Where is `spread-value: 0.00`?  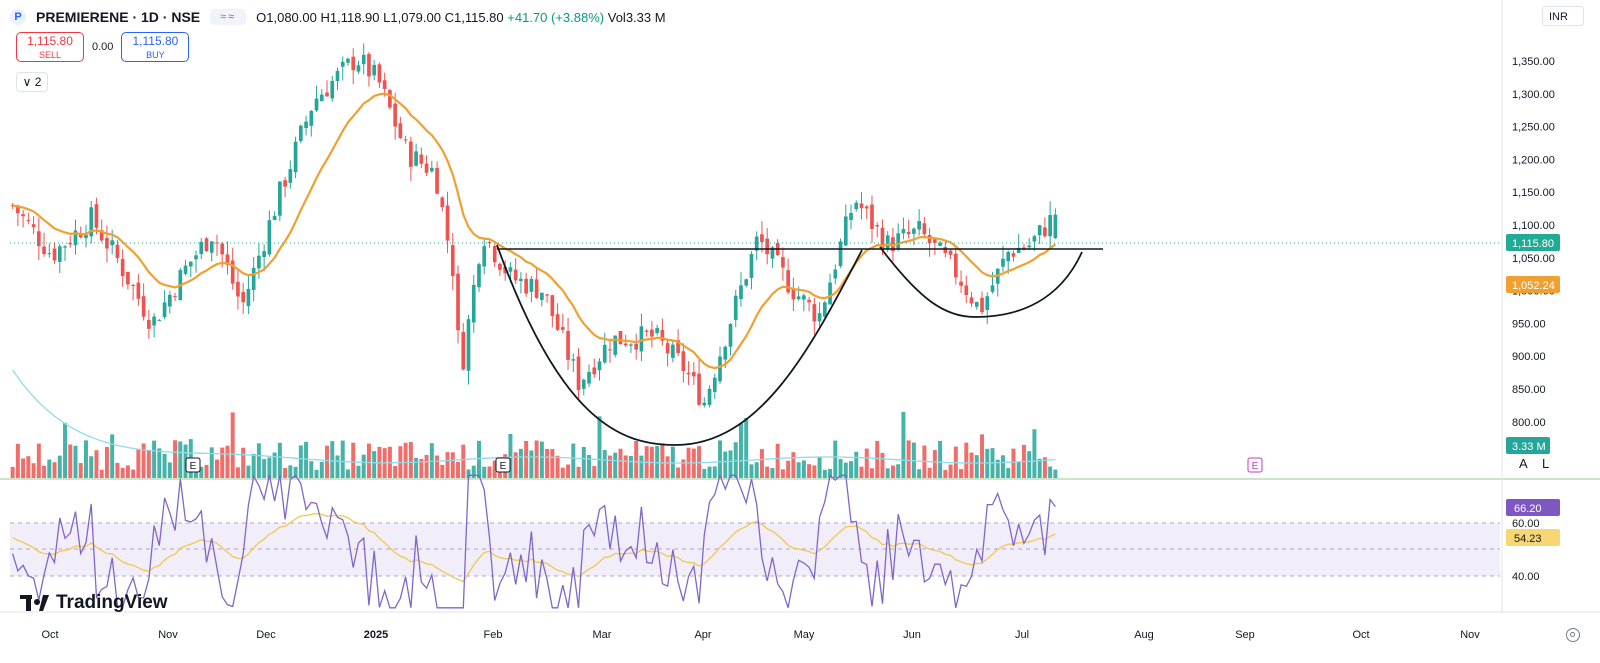
spread-value: 0.00 is located at coordinates (103, 47).